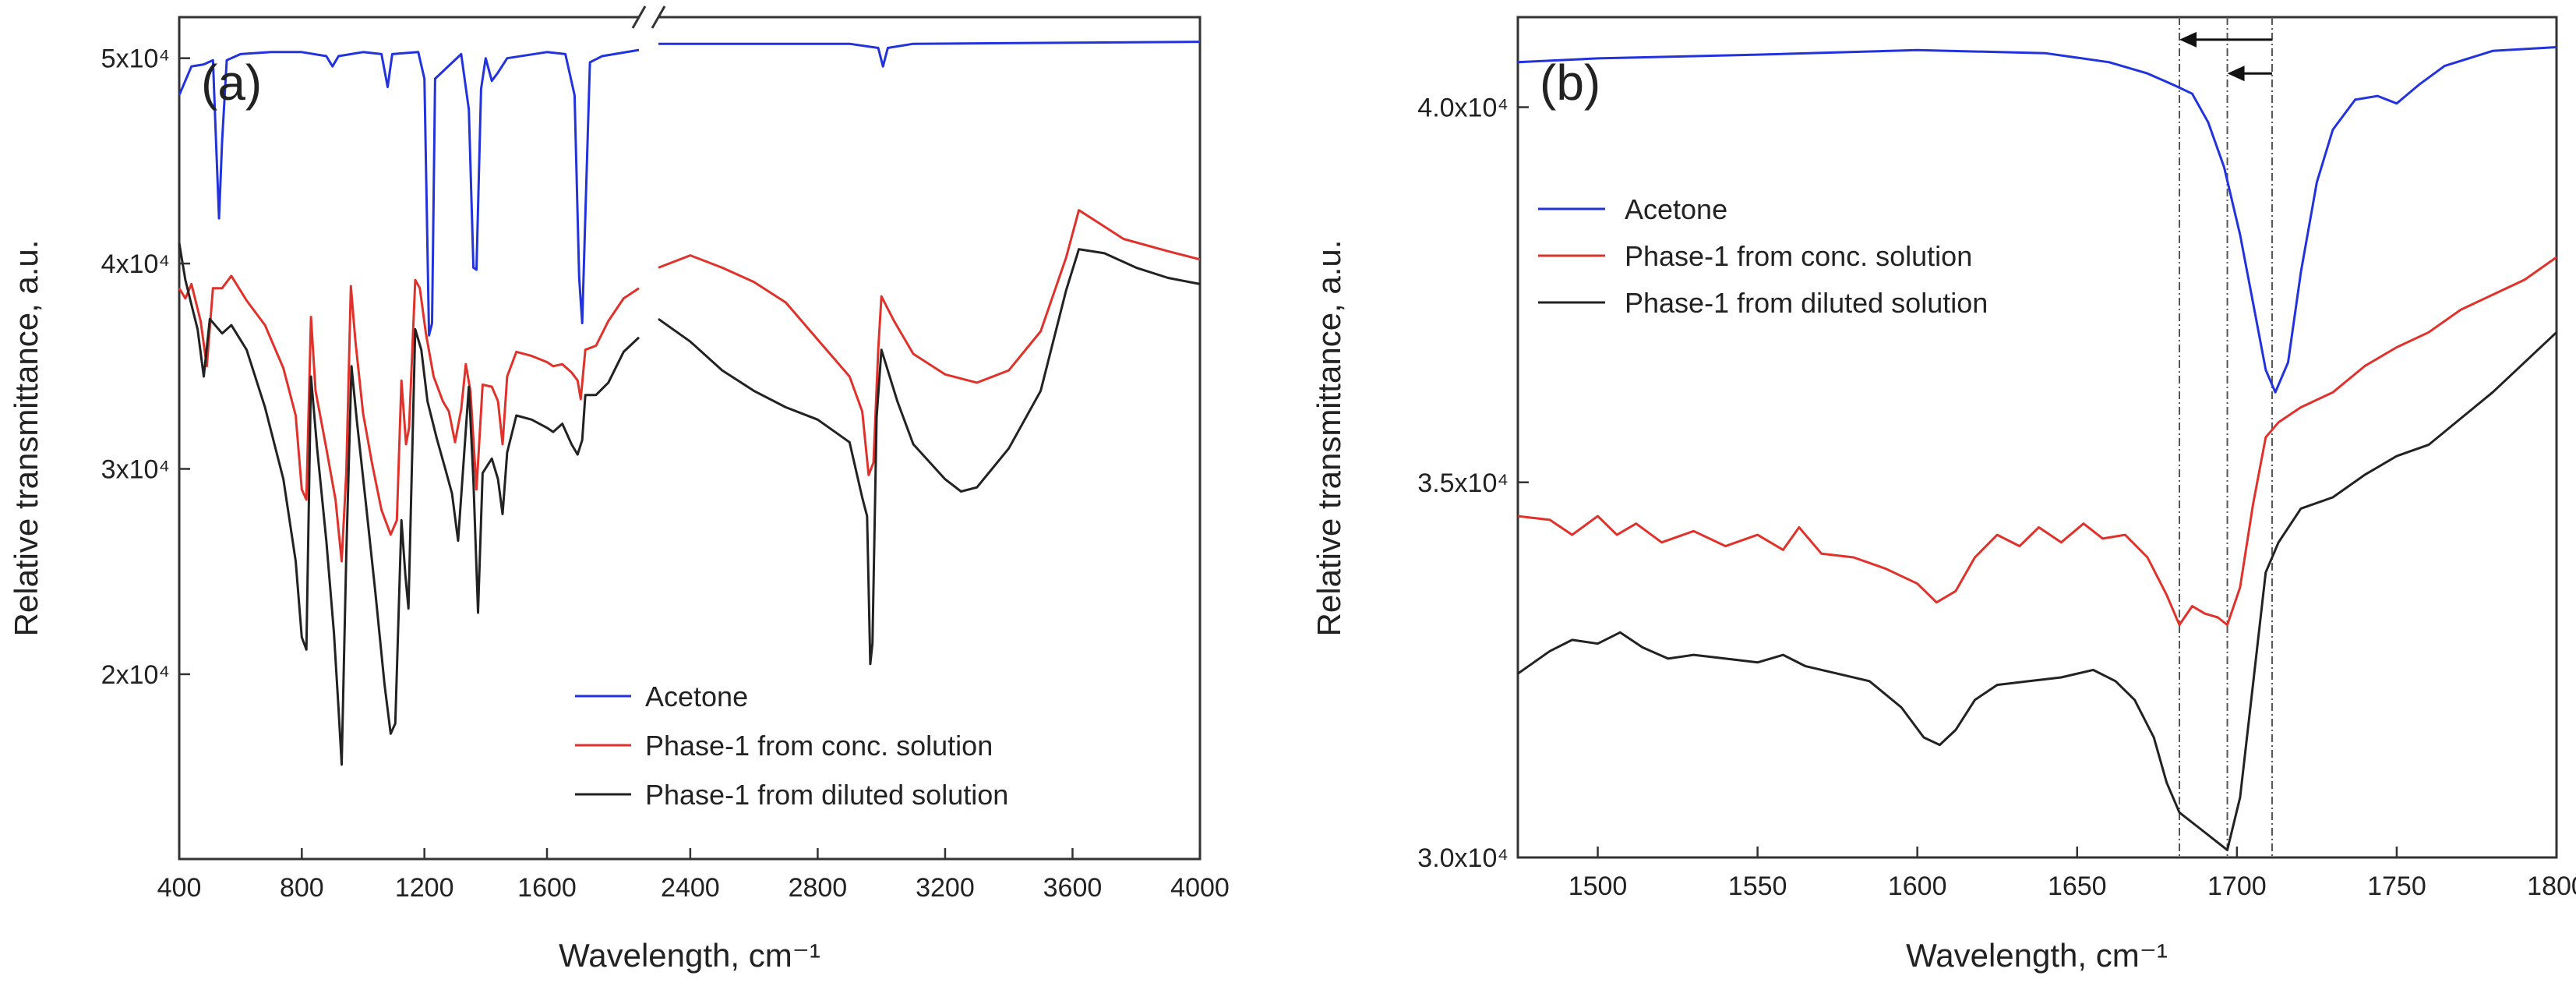  I want to click on y-tick-label-b-40000: 4.0x10⁴, so click(1463, 108).